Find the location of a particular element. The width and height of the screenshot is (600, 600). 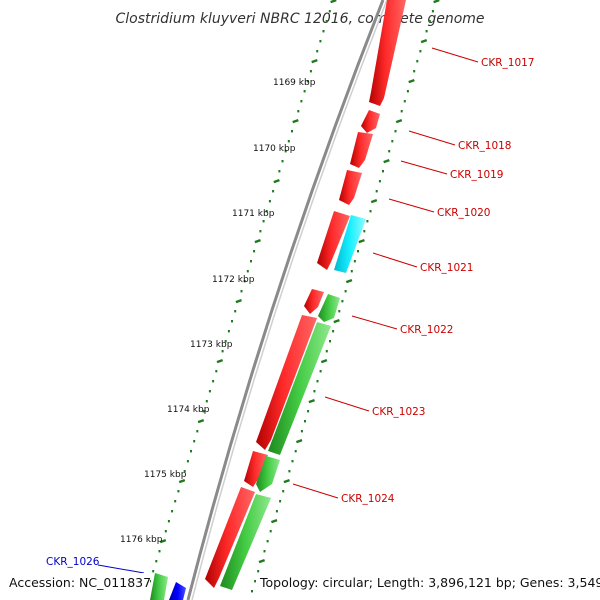

kbp-label-1172: 1172 kbp is located at coordinates (233, 280).